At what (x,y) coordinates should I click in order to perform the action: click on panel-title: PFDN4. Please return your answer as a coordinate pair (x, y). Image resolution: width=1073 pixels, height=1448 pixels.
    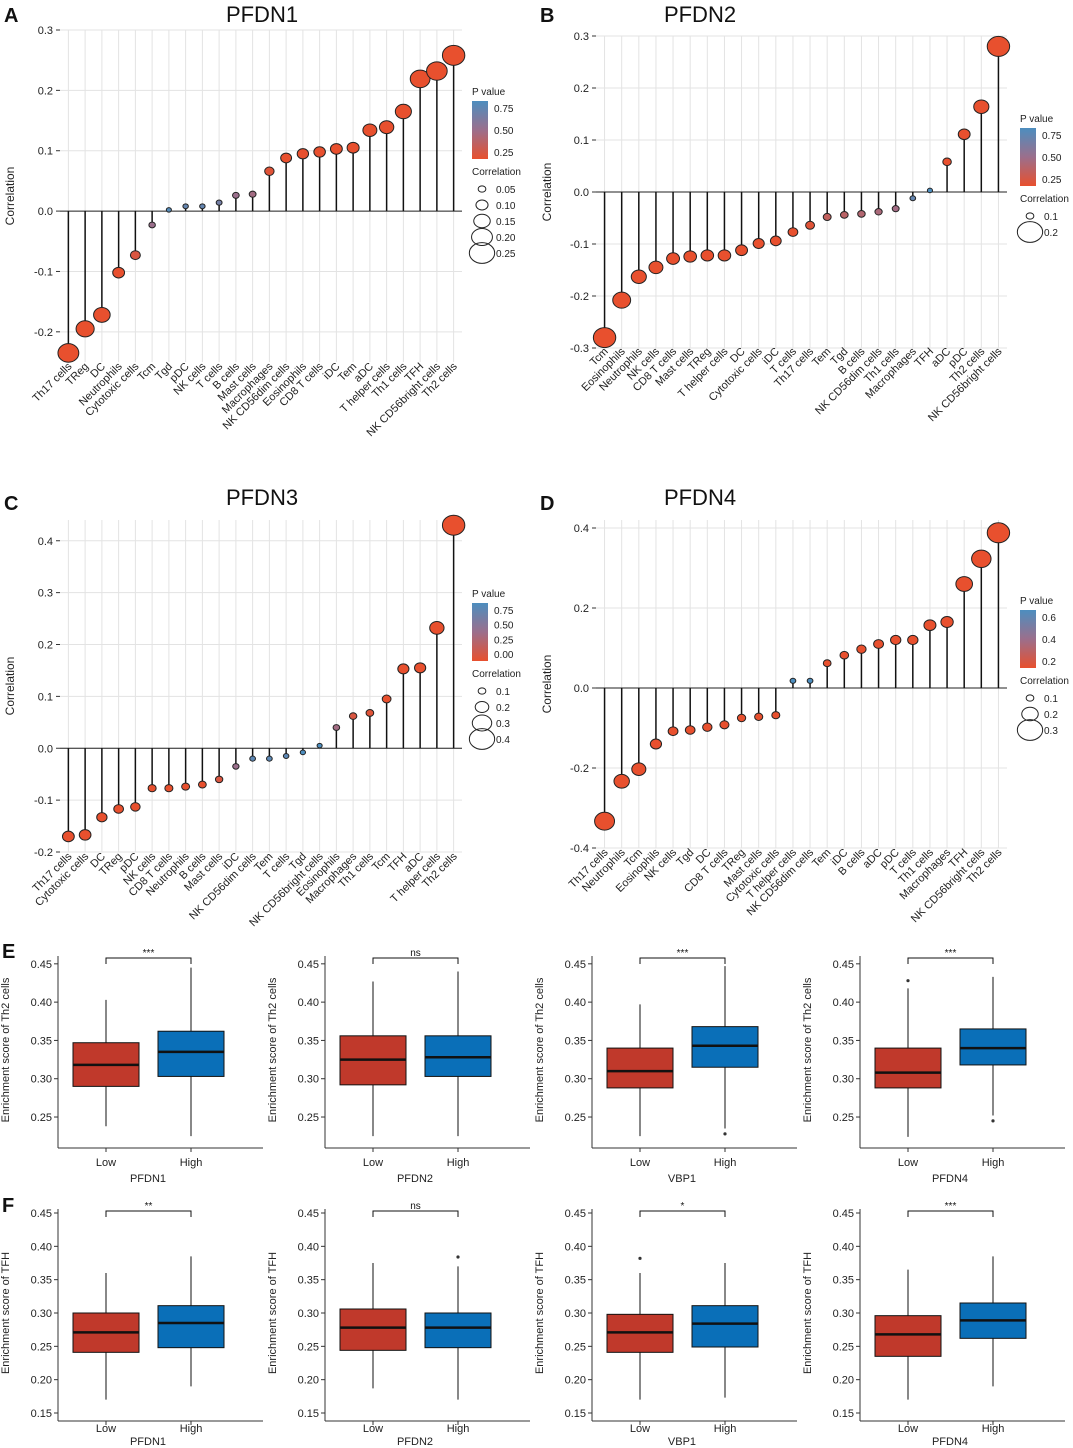
    Looking at the image, I should click on (700, 497).